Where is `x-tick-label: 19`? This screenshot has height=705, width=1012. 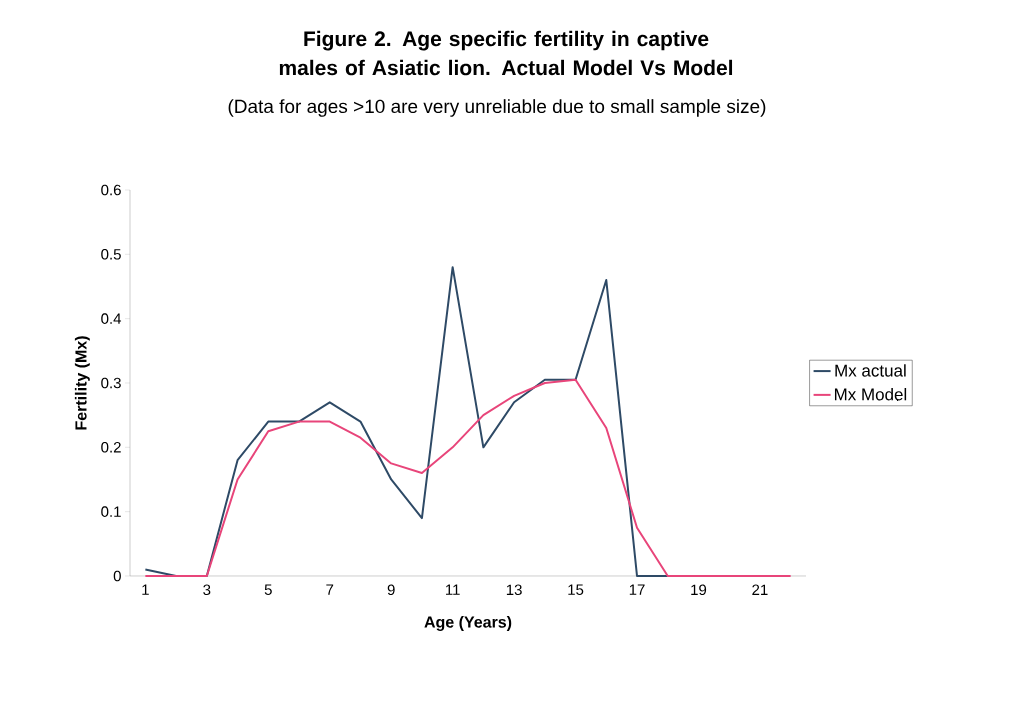 x-tick-label: 19 is located at coordinates (699, 590).